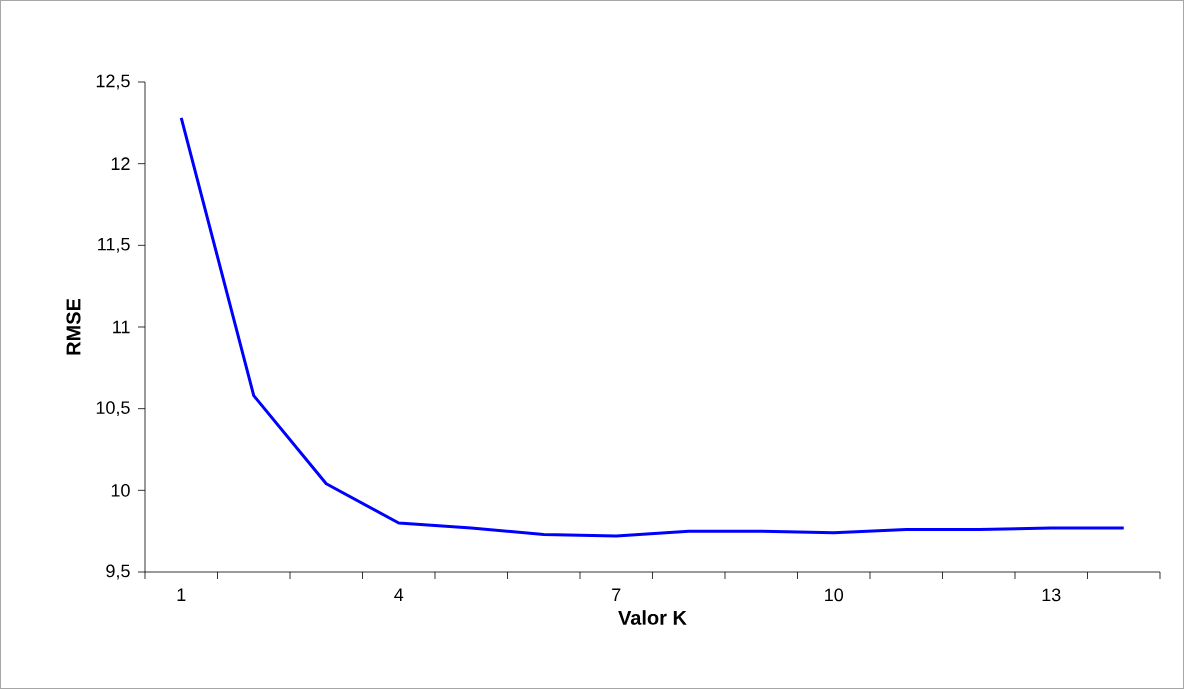  What do you see at coordinates (114, 245) in the screenshot?
I see `y-tick-label: 11,5` at bounding box center [114, 245].